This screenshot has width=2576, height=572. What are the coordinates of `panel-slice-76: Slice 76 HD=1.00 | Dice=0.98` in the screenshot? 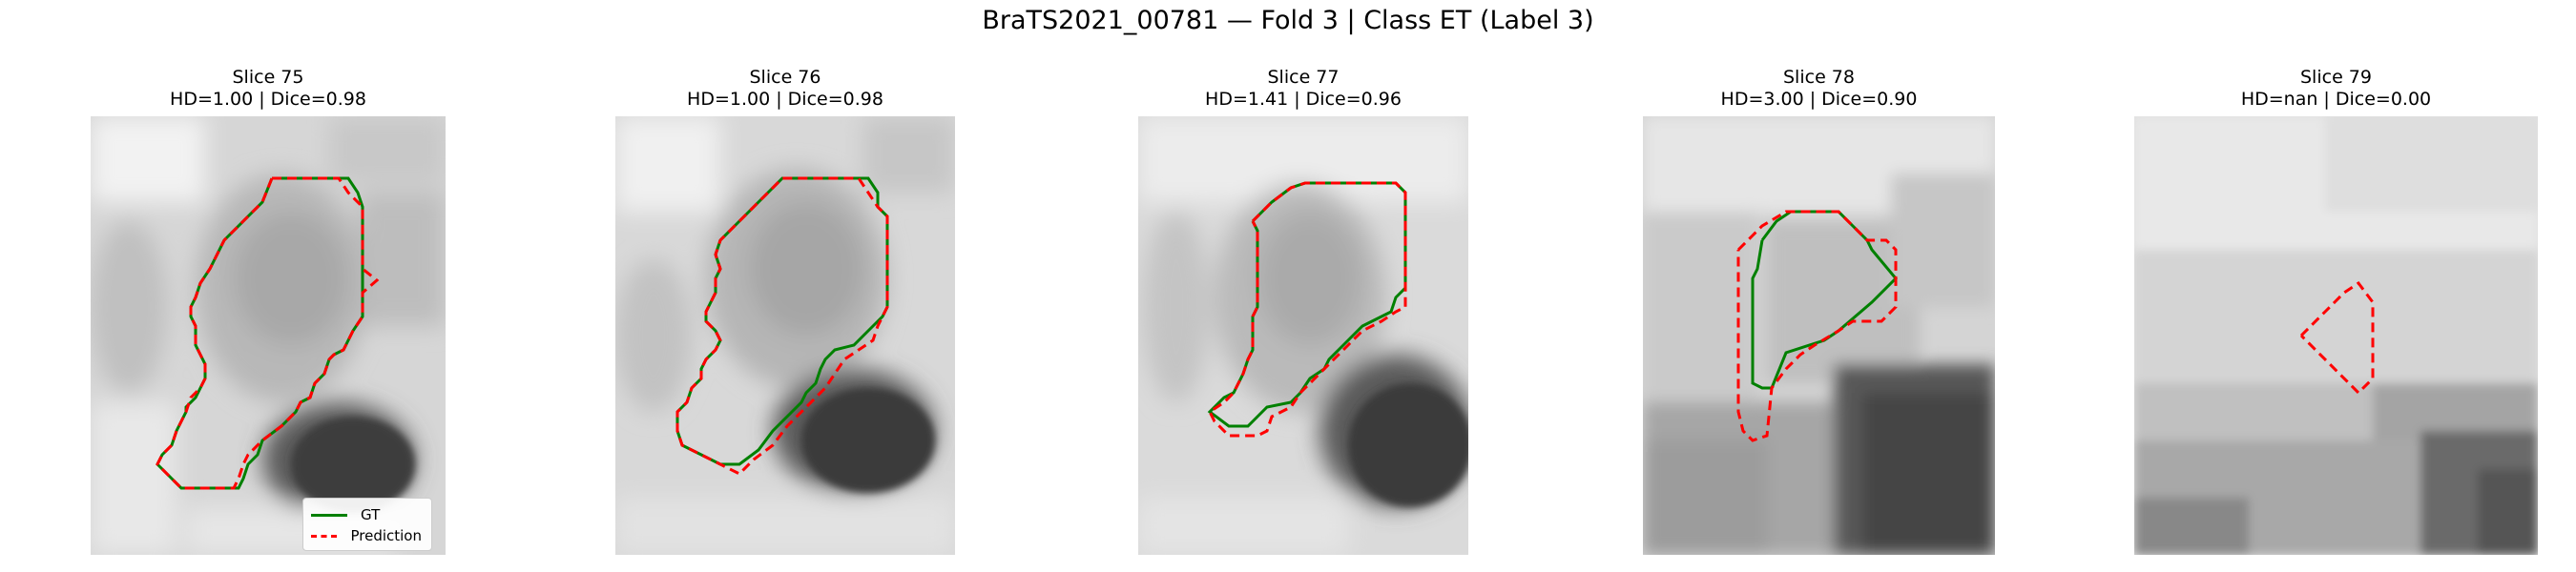 It's located at (785, 311).